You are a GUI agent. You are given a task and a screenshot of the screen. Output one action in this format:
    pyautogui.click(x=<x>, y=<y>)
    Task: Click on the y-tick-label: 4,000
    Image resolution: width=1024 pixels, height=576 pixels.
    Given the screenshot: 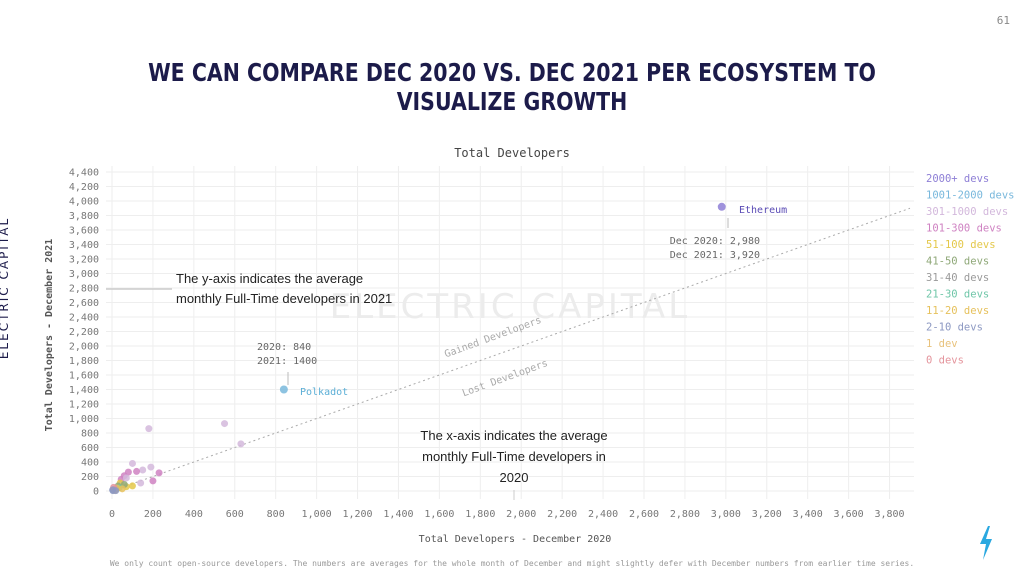 What is the action you would take?
    pyautogui.click(x=84, y=202)
    